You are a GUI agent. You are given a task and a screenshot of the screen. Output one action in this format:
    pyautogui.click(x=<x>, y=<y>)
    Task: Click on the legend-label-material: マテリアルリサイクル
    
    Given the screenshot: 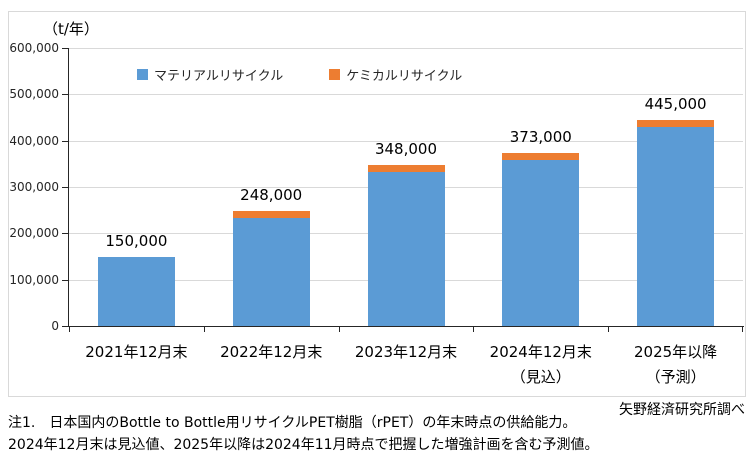 What is the action you would take?
    pyautogui.click(x=219, y=76)
    